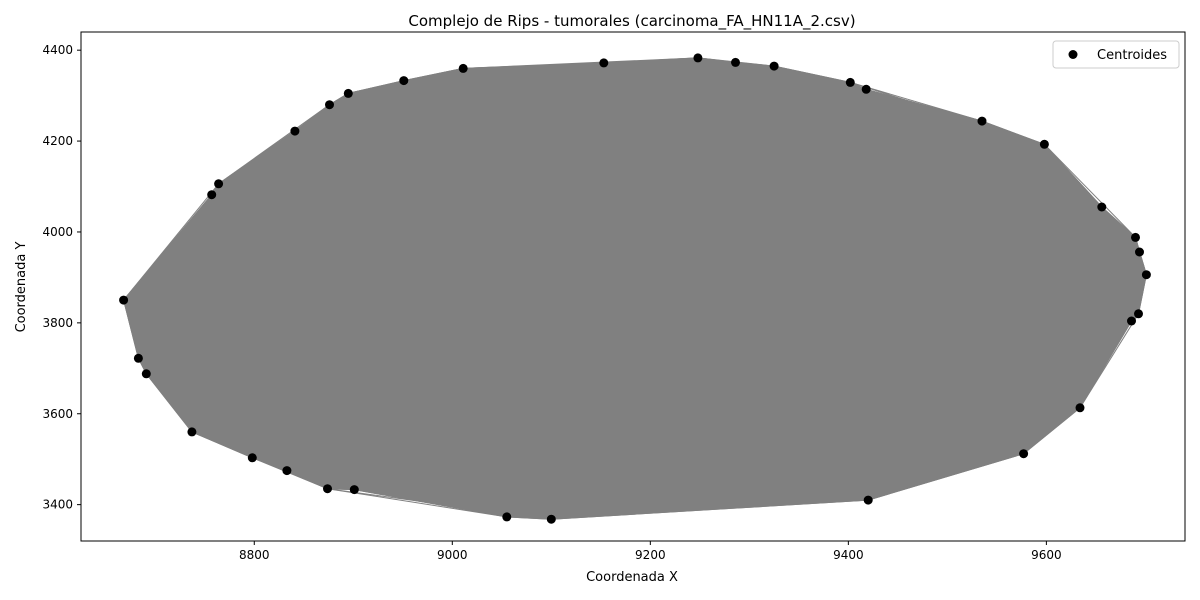 The width and height of the screenshot is (1200, 600). Describe the element at coordinates (1132, 55) in the screenshot. I see `legend-label: Centroides` at that location.